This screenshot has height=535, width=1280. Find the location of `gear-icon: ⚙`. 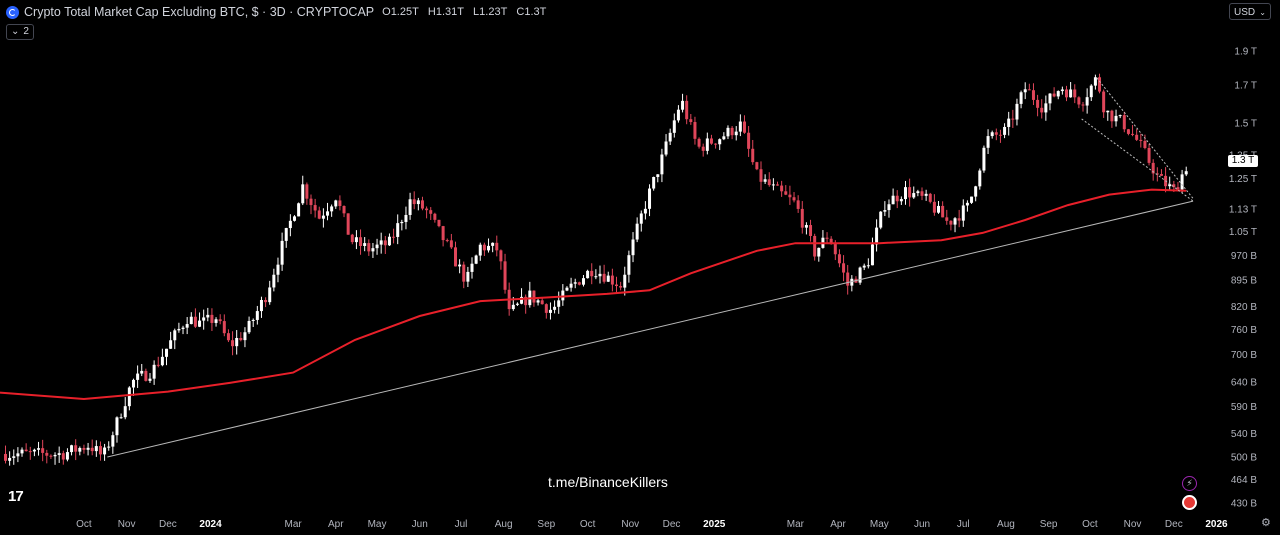

gear-icon: ⚙ is located at coordinates (1266, 523).